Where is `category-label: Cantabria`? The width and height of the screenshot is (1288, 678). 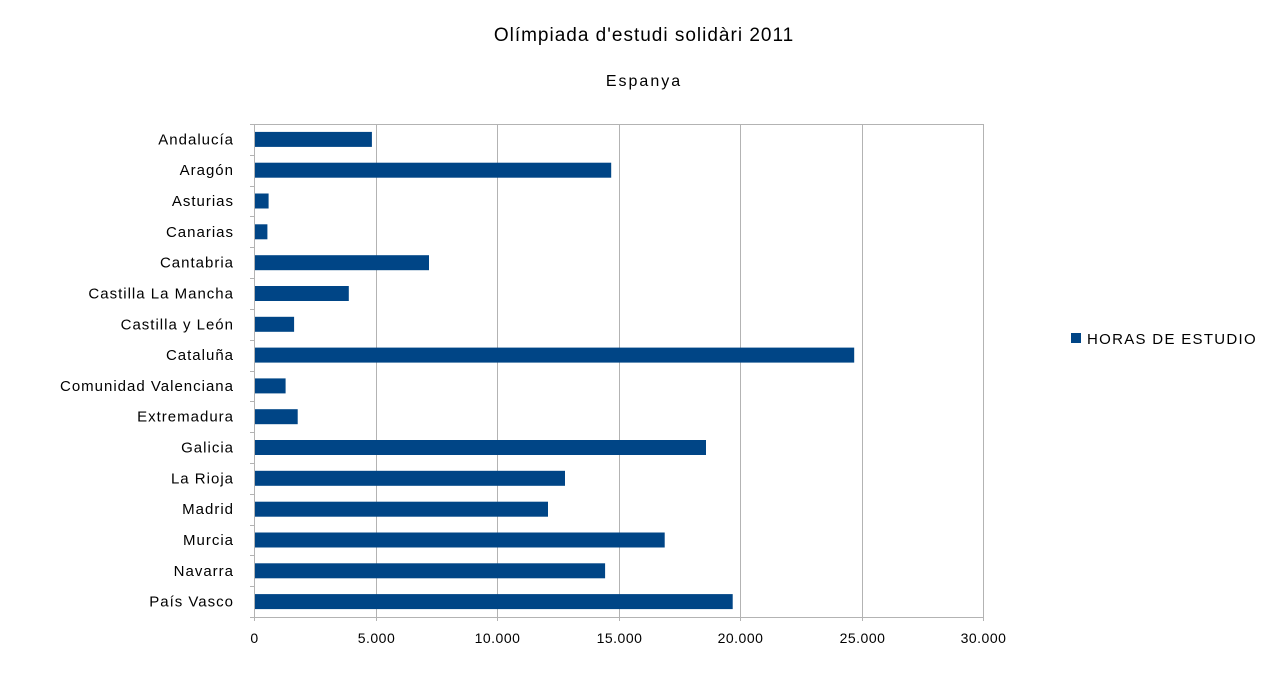
category-label: Cantabria is located at coordinates (197, 263).